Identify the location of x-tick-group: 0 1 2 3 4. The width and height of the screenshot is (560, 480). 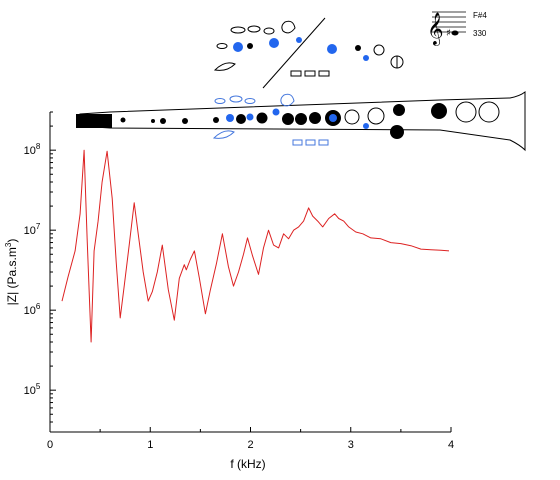
(250, 439).